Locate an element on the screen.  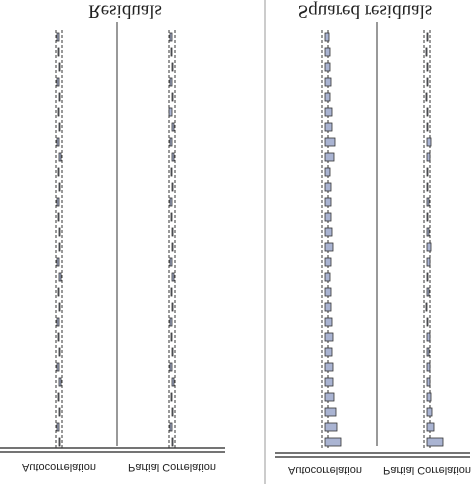
panel-title: Squared residuals is located at coordinates (365, 11).